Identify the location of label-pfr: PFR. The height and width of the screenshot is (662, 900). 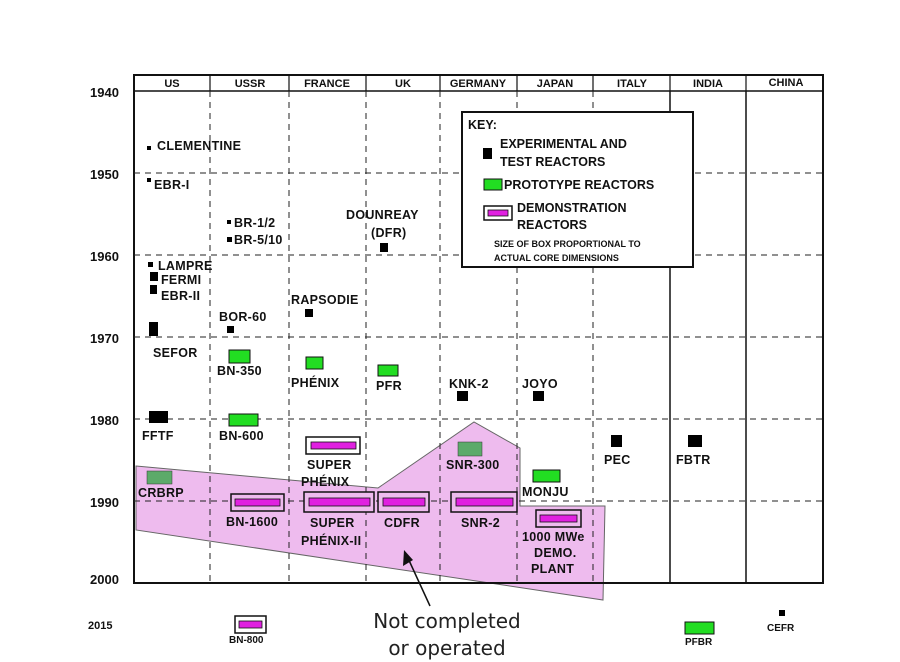
(389, 386).